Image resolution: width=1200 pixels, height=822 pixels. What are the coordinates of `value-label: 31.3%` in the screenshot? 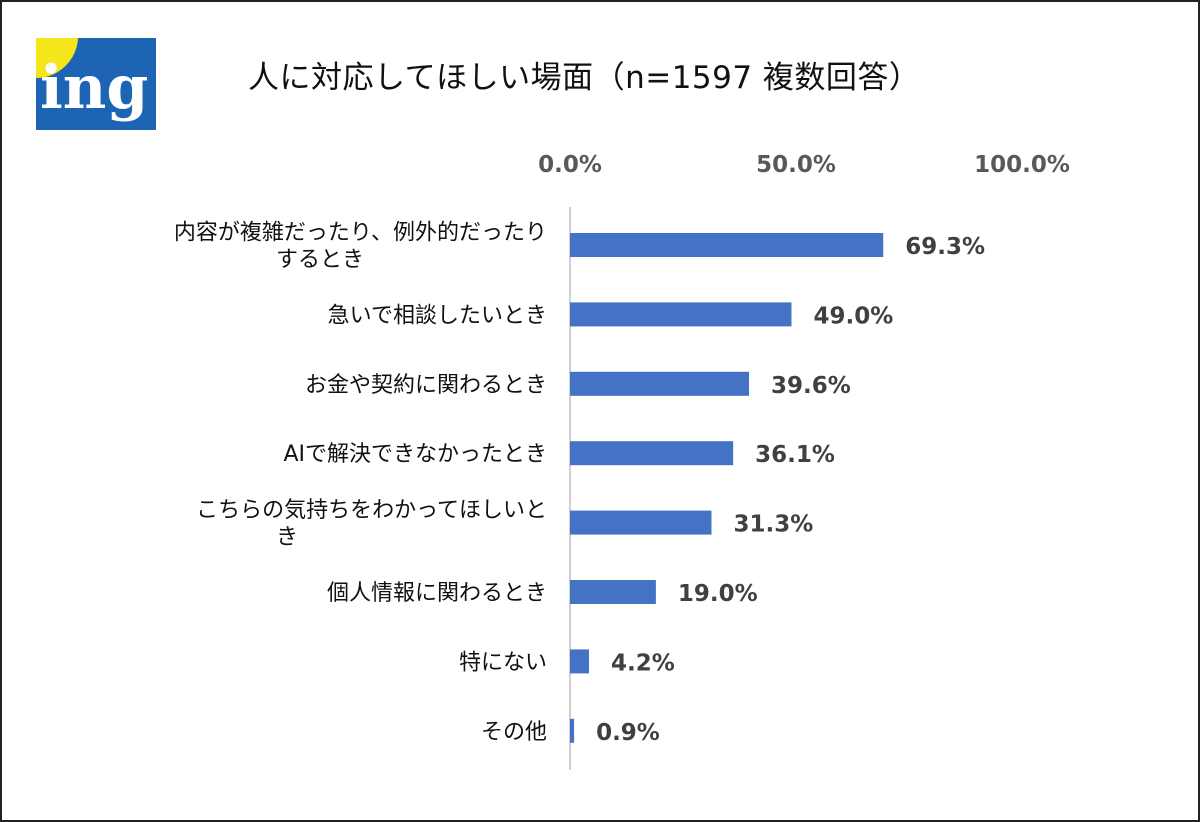 It's located at (773, 525).